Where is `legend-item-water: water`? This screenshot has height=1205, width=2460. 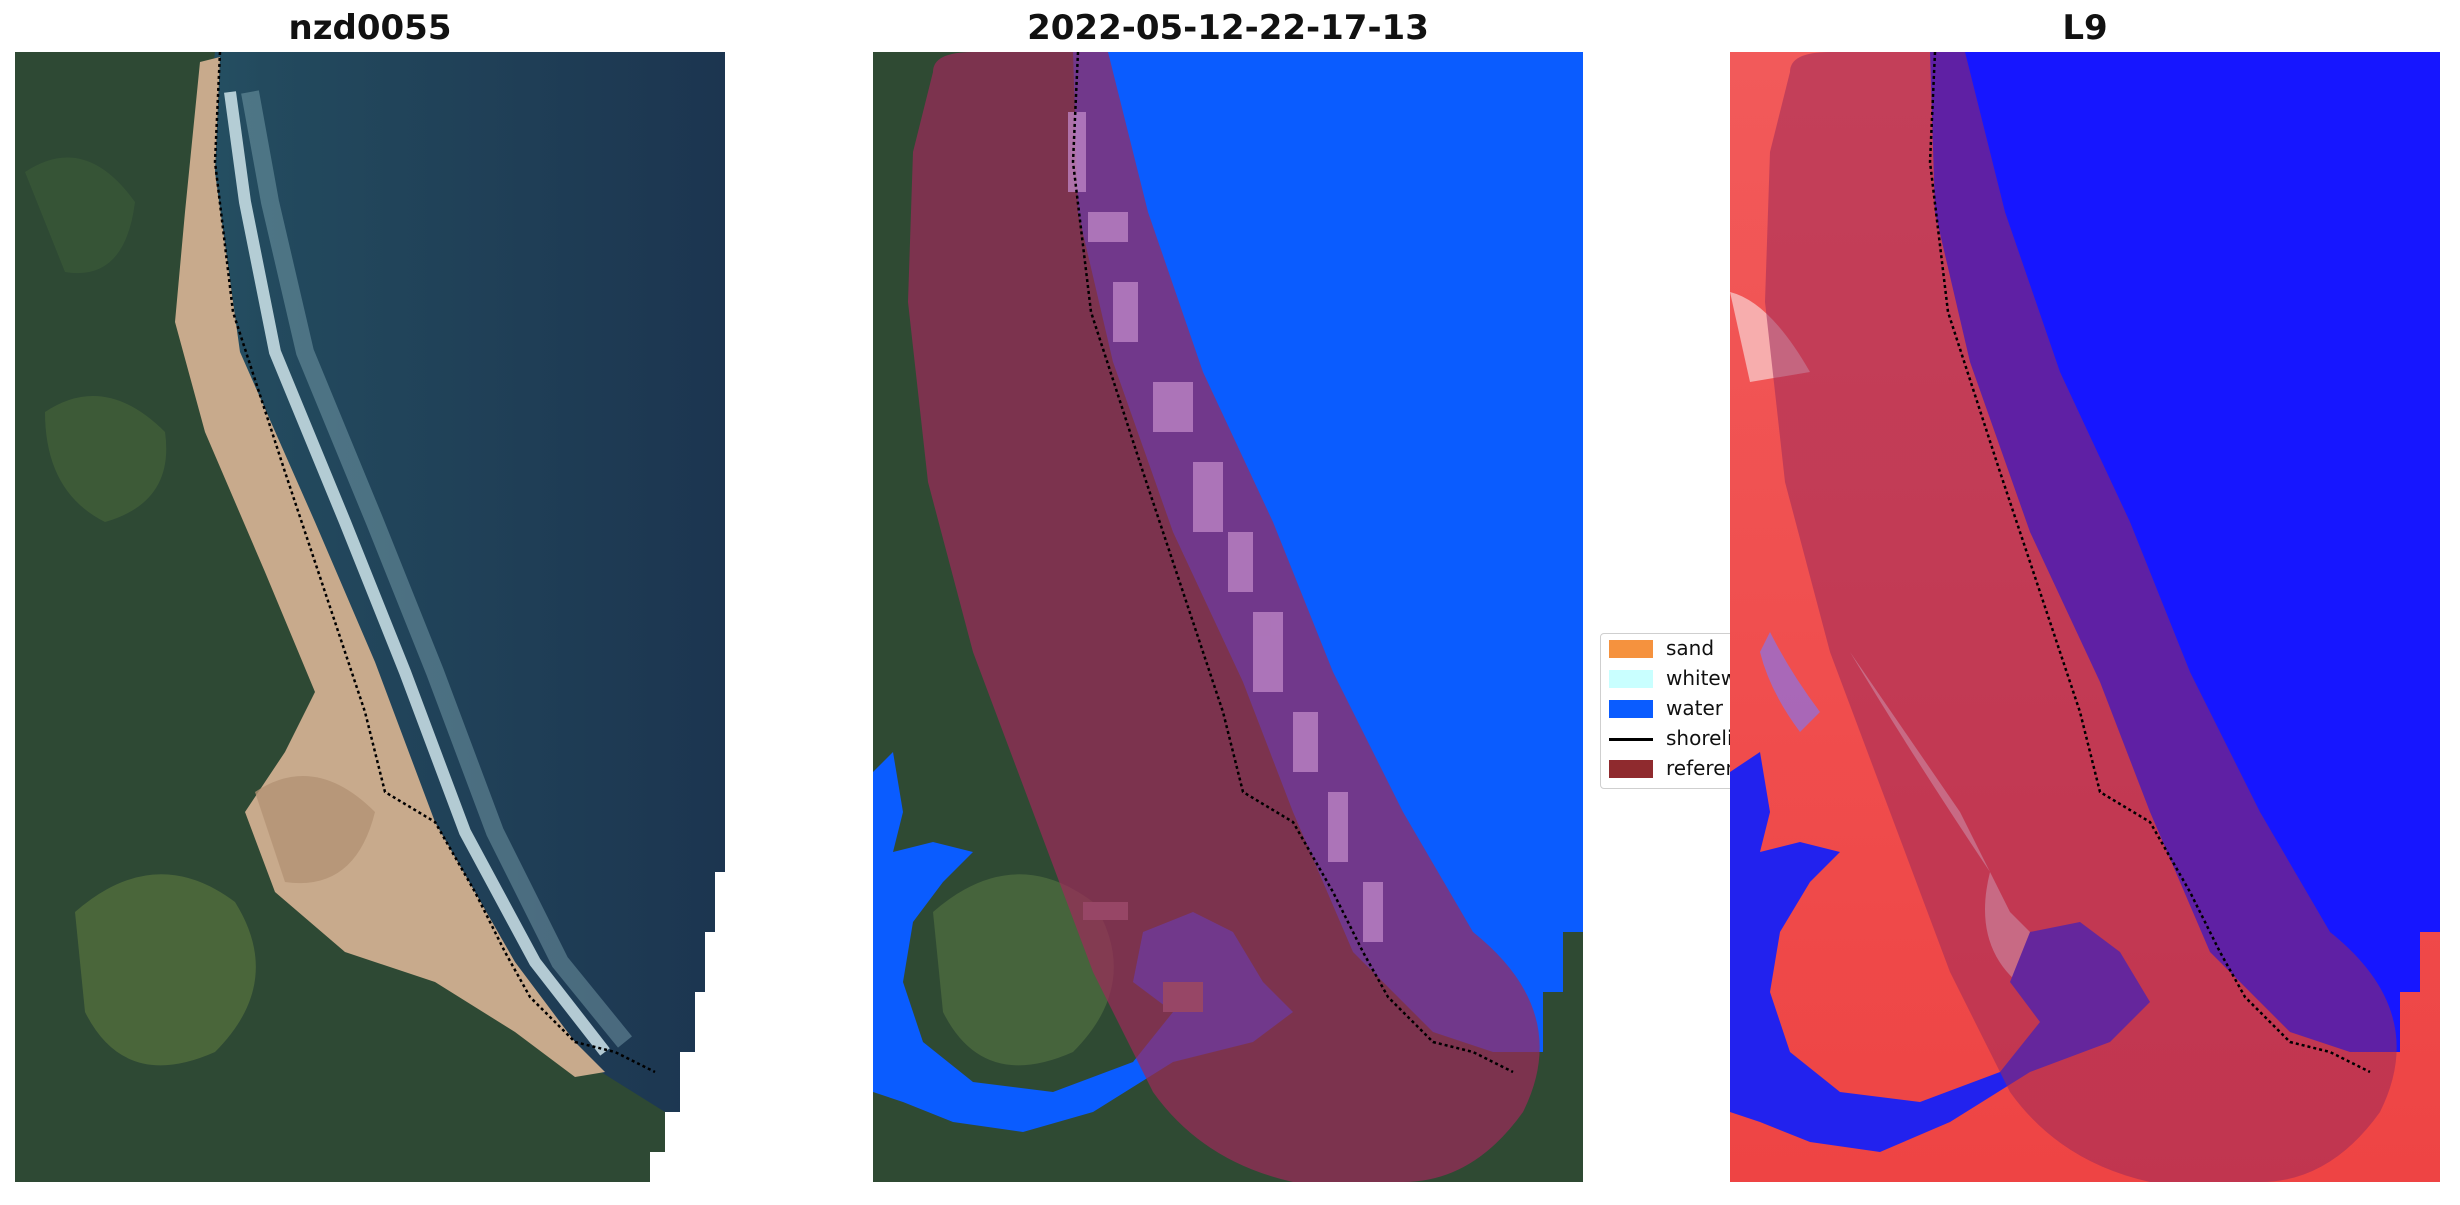 legend-item-water: water is located at coordinates (1676, 709).